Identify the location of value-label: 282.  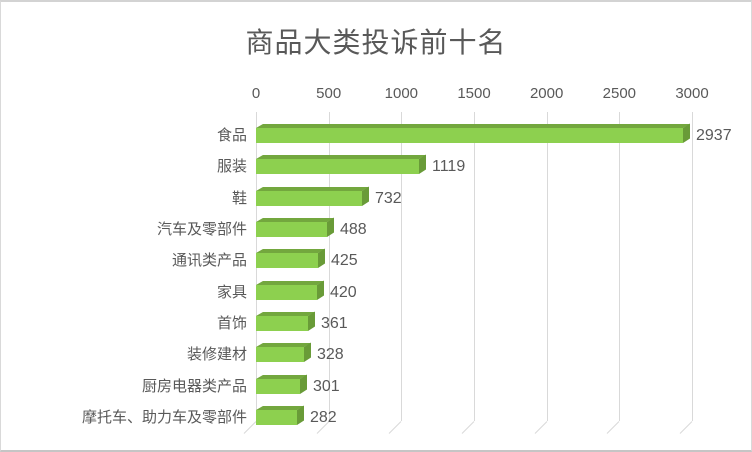
(323, 417).